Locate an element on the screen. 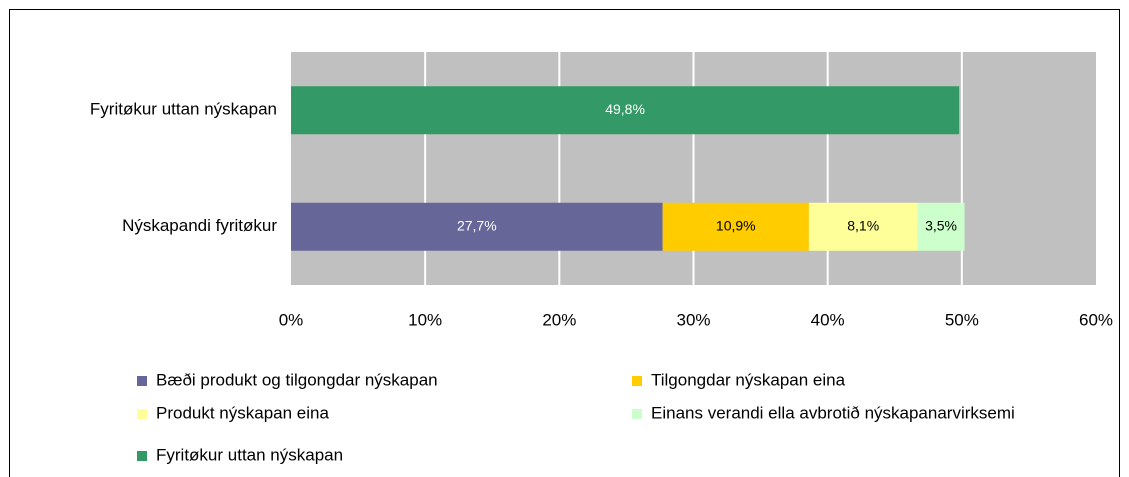 The width and height of the screenshot is (1129, 477). value-label: 49,8% is located at coordinates (625, 109).